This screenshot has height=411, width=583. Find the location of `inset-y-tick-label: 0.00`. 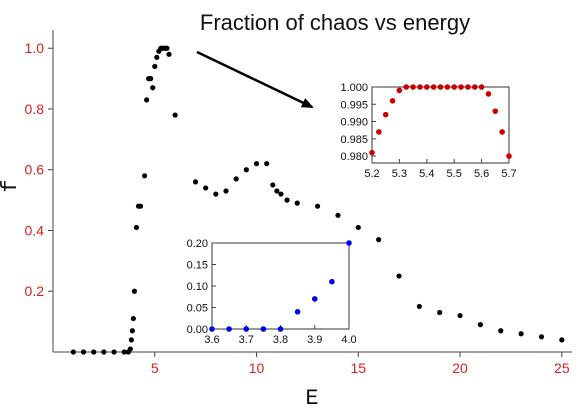

inset-y-tick-label: 0.00 is located at coordinates (197, 330).